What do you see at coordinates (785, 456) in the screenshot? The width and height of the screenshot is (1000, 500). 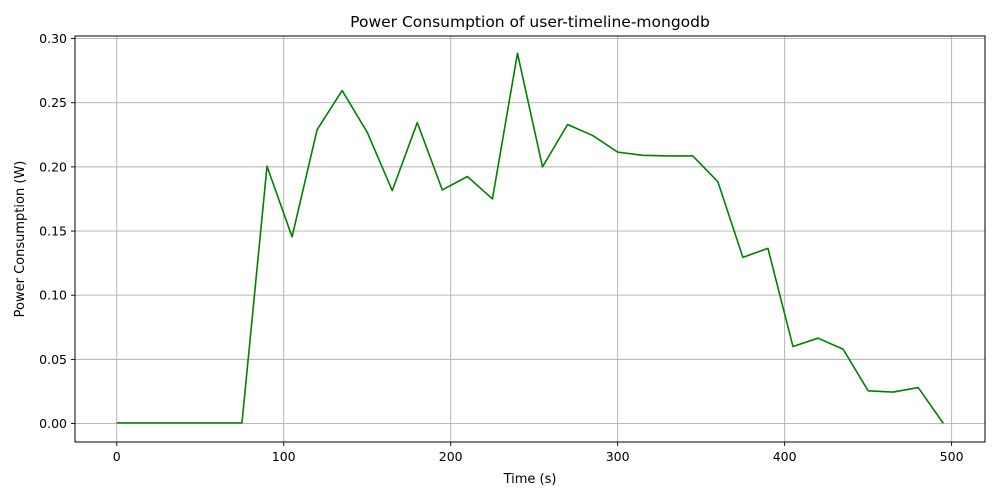 I see `x-tick-label: 400` at bounding box center [785, 456].